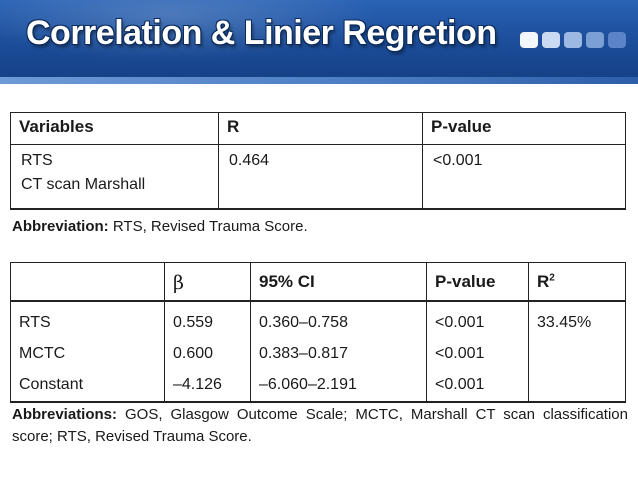 This screenshot has width=638, height=478. Describe the element at coordinates (261, 33) in the screenshot. I see `slide-title: Correlation & Linier Regretion` at that location.